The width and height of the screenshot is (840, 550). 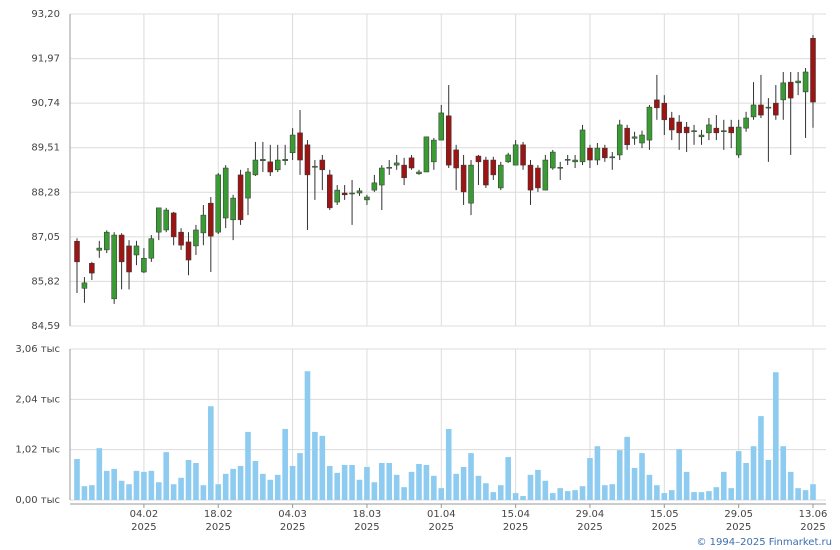 I want to click on y-tick-label: 90,74, so click(x=45, y=103).